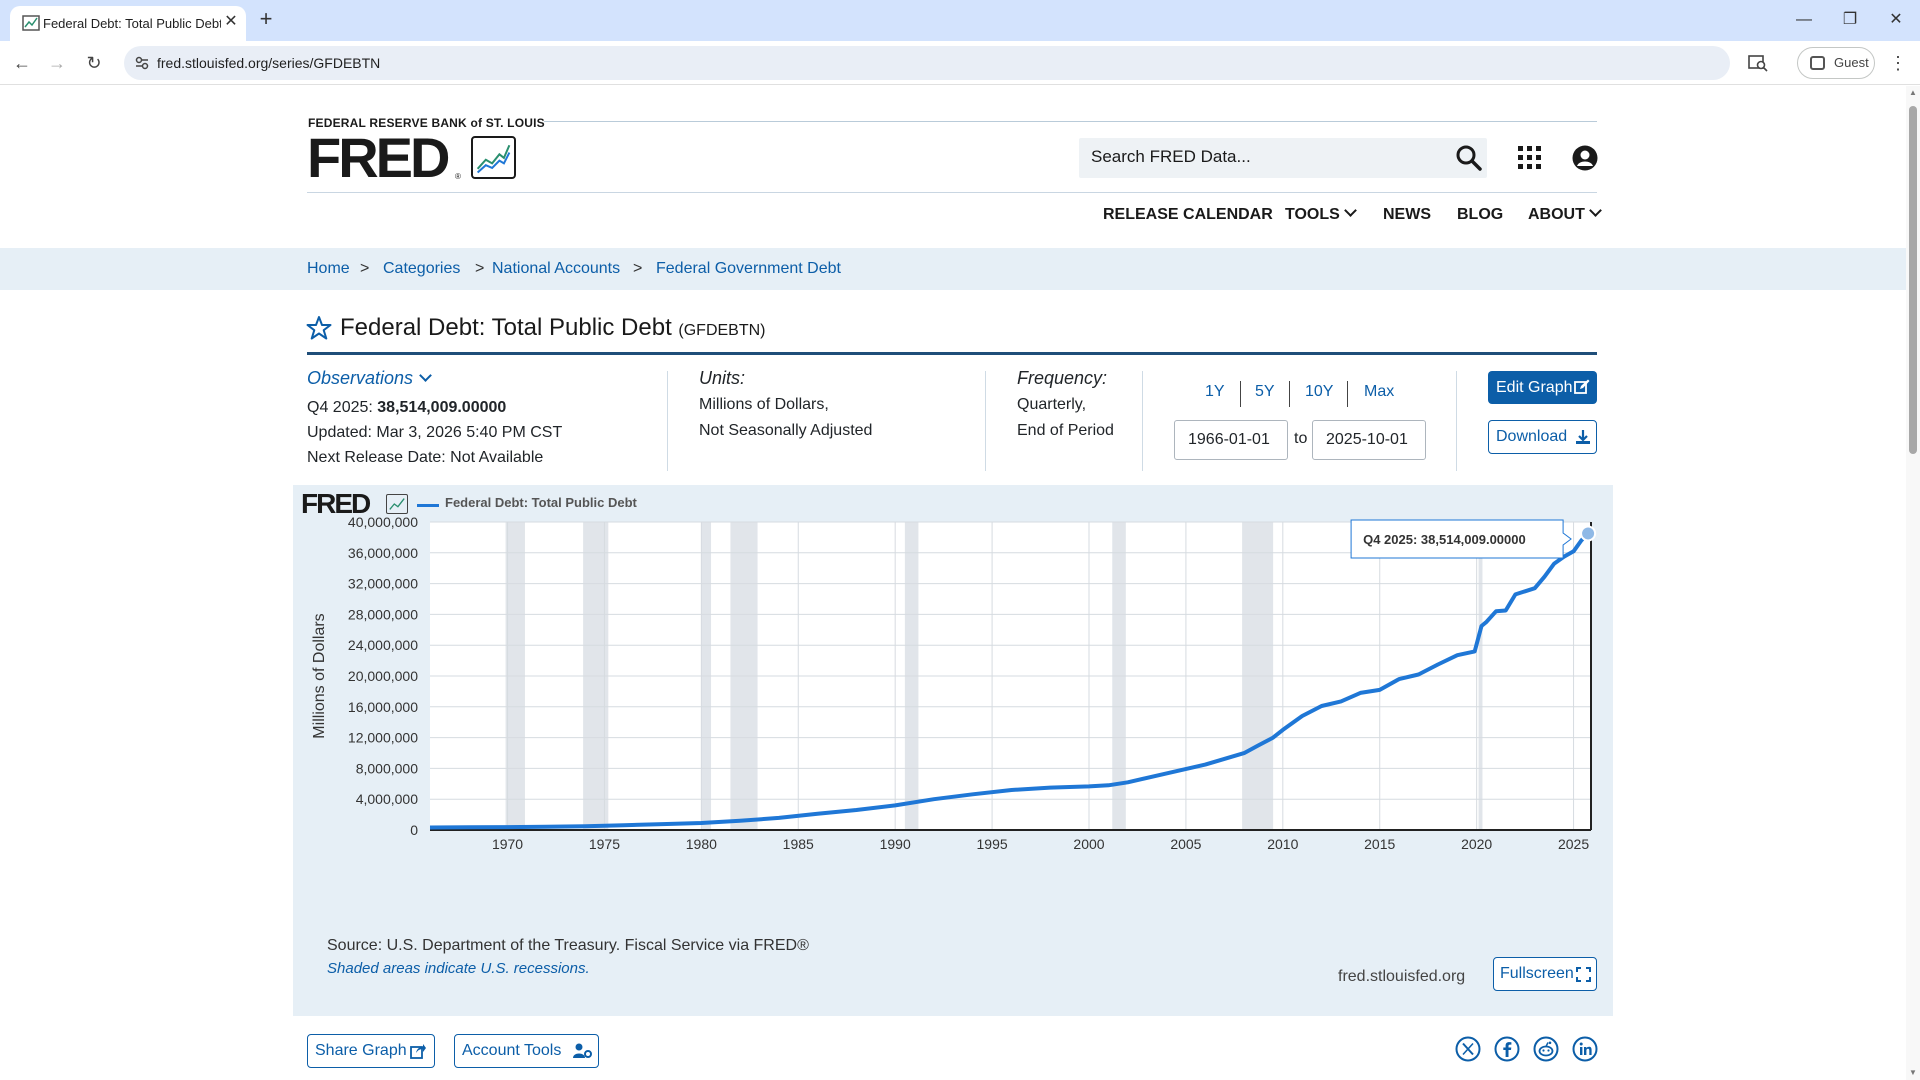 Image resolution: width=1920 pixels, height=1080 pixels. I want to click on scroll-down-icon: ▼, so click(1913, 1072).